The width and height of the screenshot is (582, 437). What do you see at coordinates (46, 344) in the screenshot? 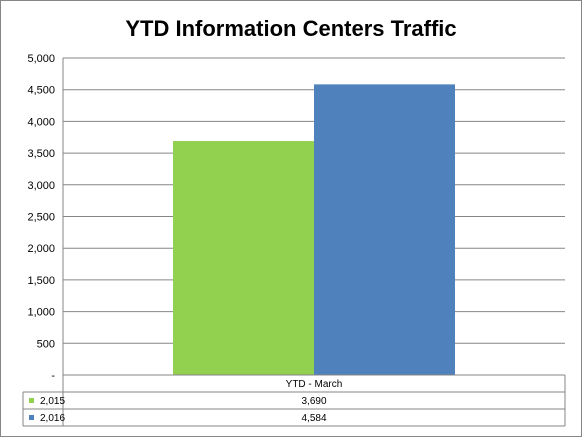
I see `y-tick-label: 500` at bounding box center [46, 344].